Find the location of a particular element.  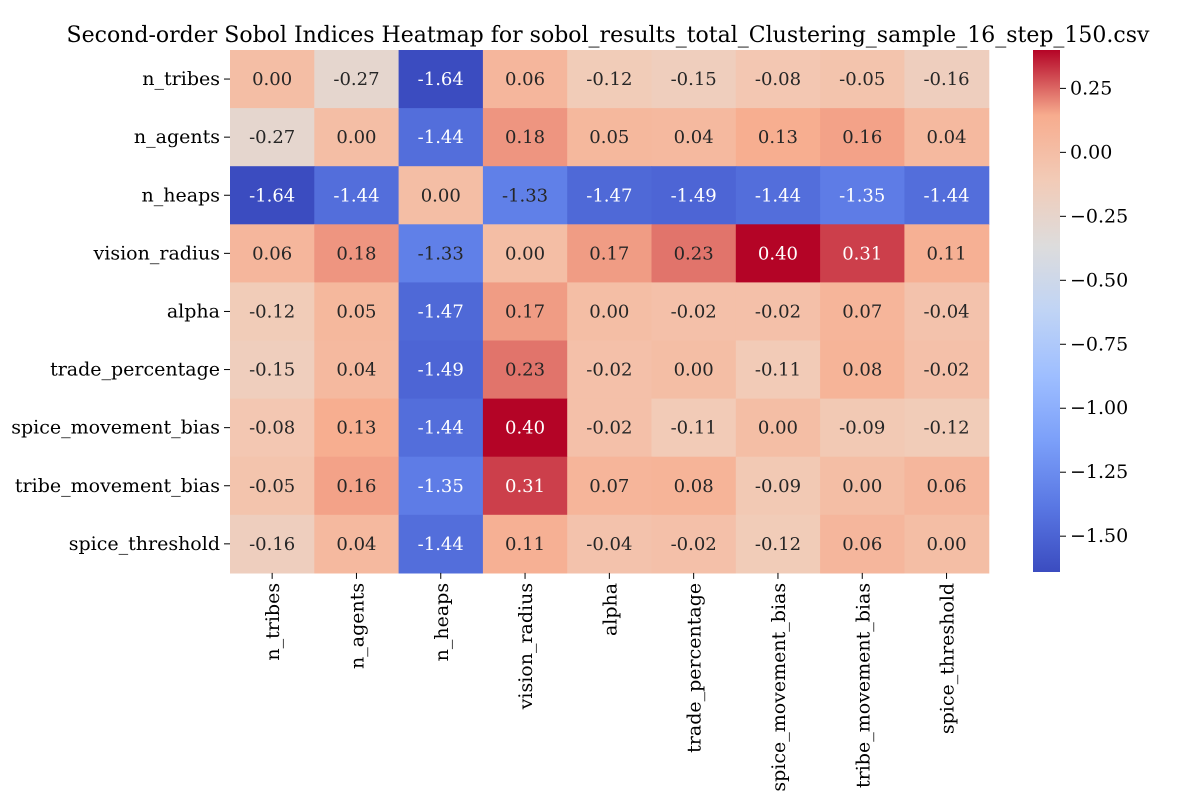

cell-value-label: 0.04 is located at coordinates (356, 544).